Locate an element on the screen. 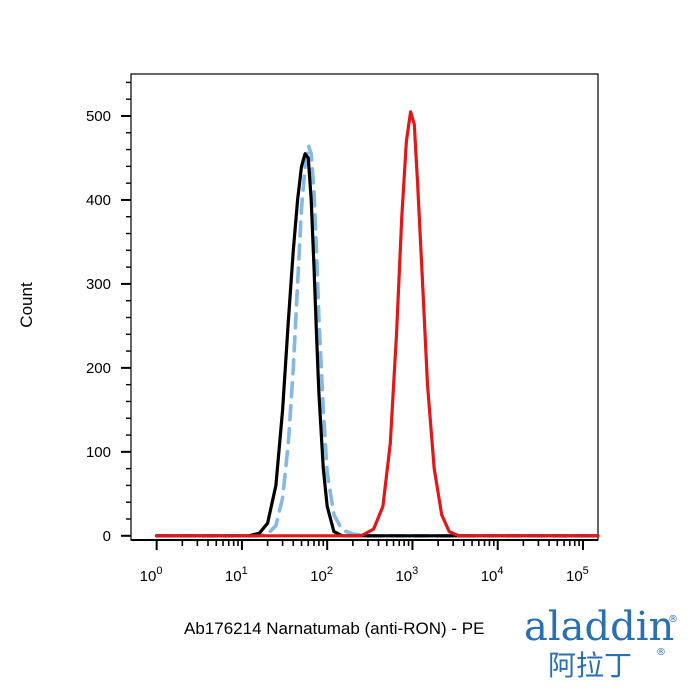 The width and height of the screenshot is (700, 700). x-tick-label-5: 10⁵ is located at coordinates (577, 575).